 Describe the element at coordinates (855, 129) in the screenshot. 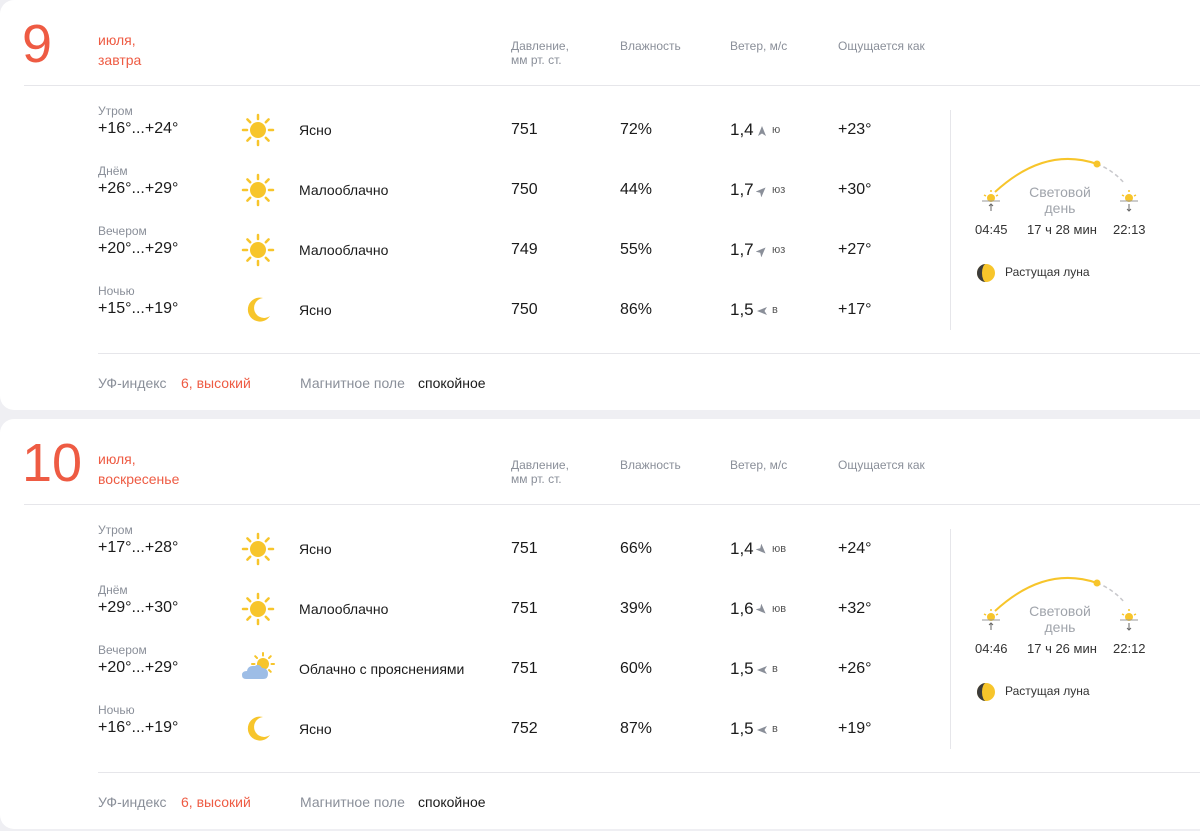

I see `feels-like-value: +23°` at that location.